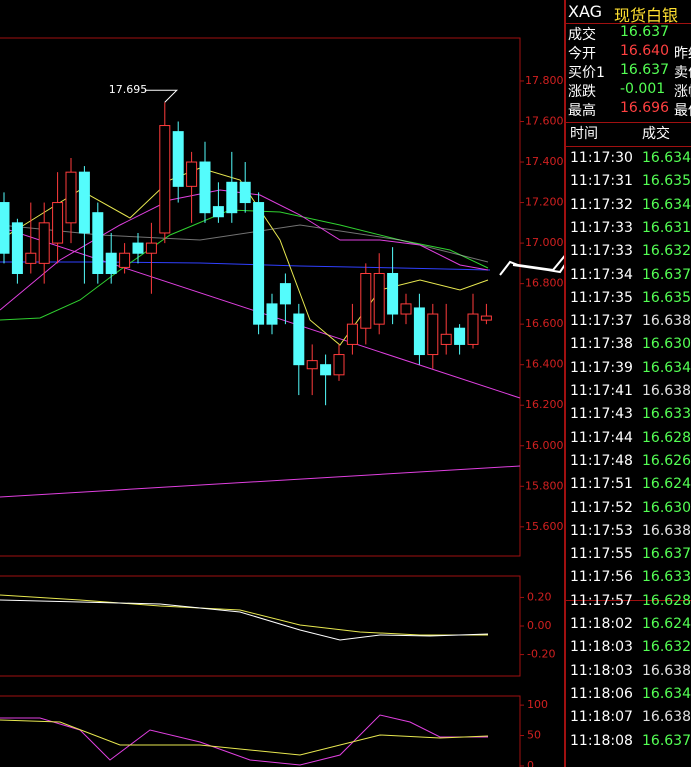 This screenshot has width=691, height=767. What do you see at coordinates (643, 89) in the screenshot?
I see `quote-value: -0.001` at bounding box center [643, 89].